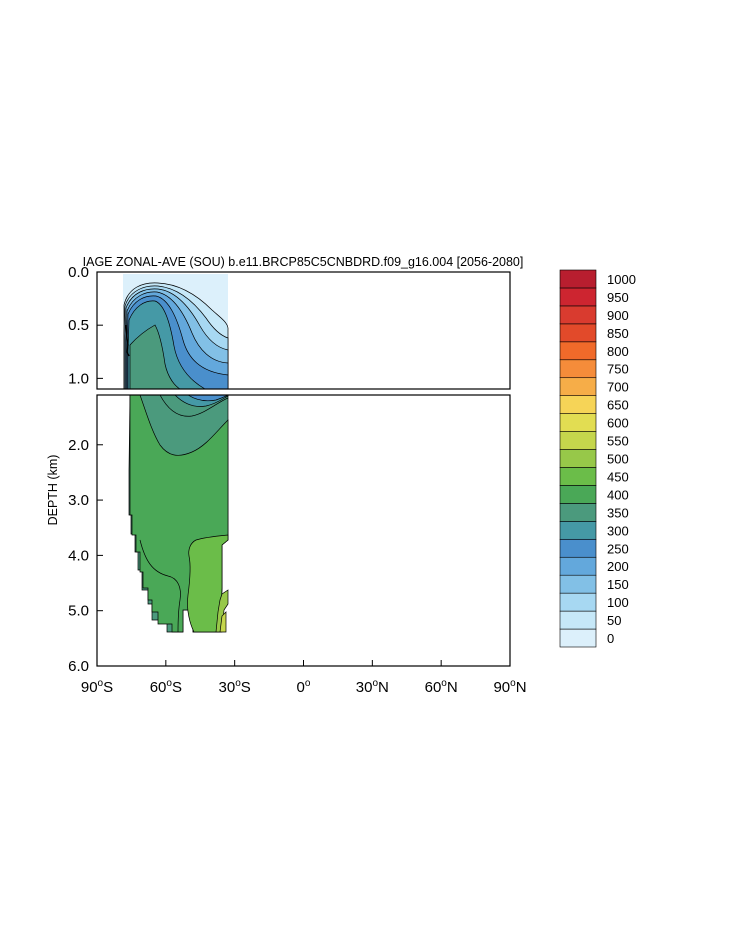  Describe the element at coordinates (78, 272) in the screenshot. I see `y-tick-label: 0.0` at that location.